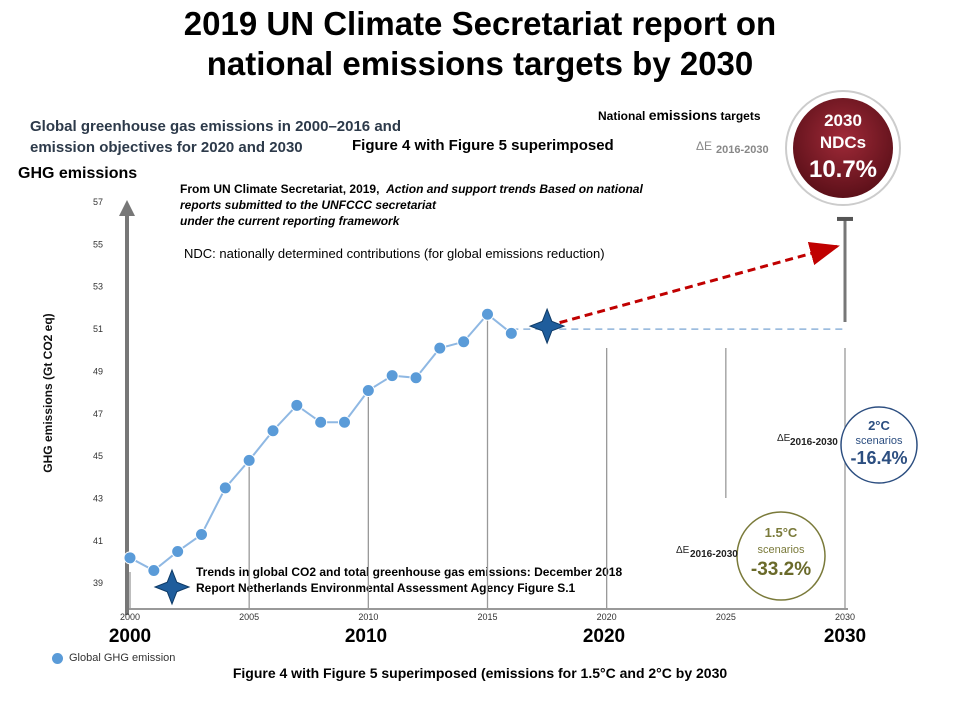 Image resolution: width=960 pixels, height=720 pixels. I want to click on data-point-2001, so click(154, 571).